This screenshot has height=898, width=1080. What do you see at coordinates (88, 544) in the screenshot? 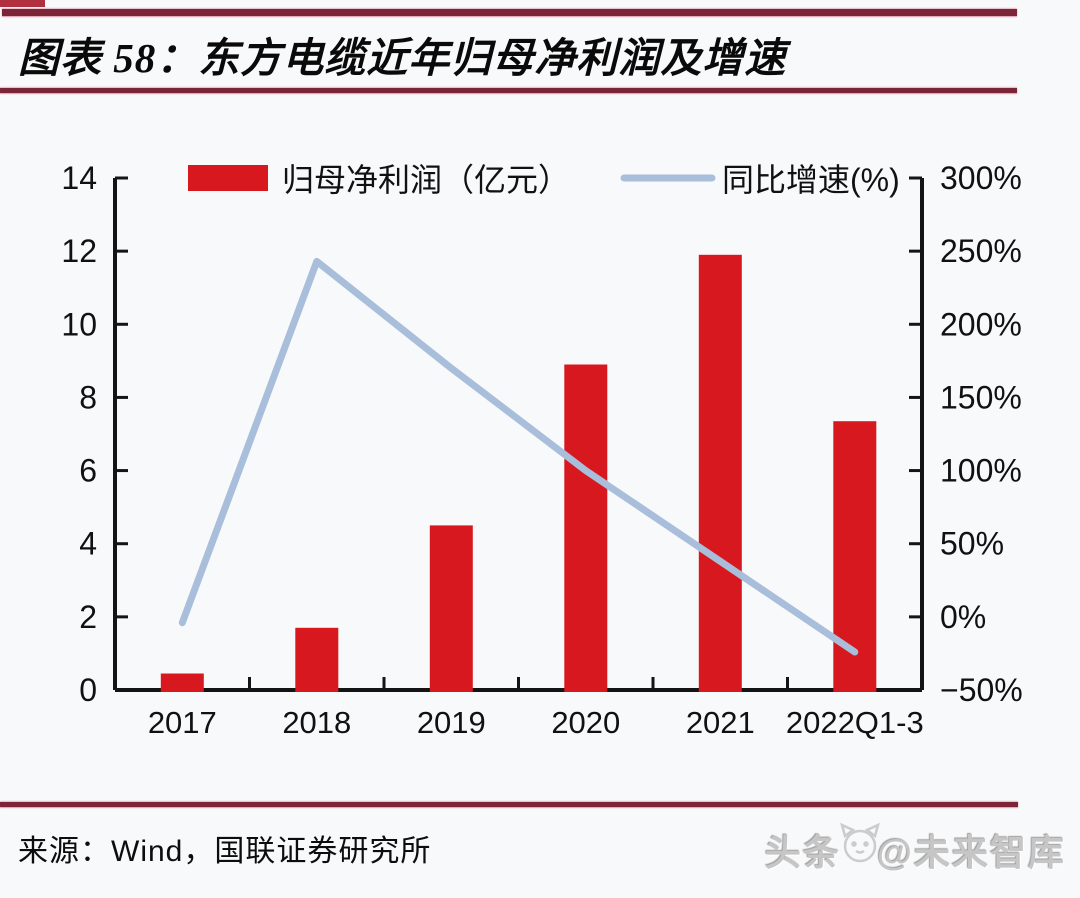
I see `left-axis-tick-label: 4` at bounding box center [88, 544].